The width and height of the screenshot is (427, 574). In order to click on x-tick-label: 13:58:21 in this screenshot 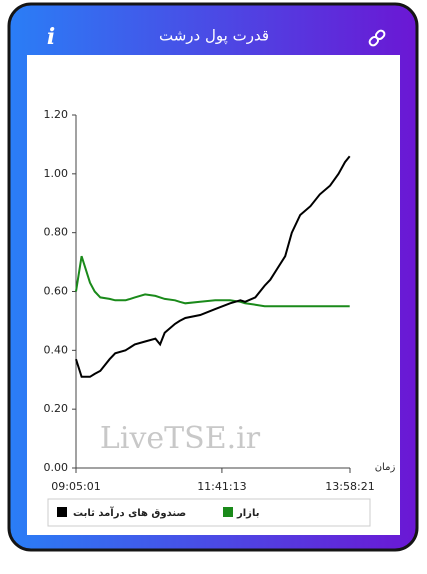, I will do `click(349, 486)`.